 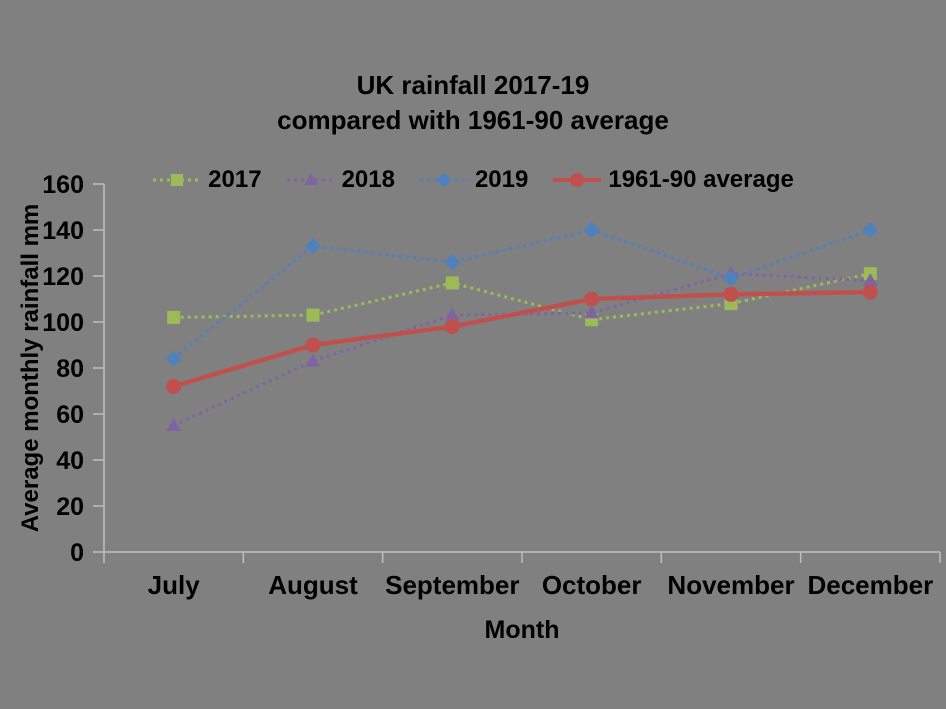 I want to click on x-tick-label-july: July, so click(x=174, y=585).